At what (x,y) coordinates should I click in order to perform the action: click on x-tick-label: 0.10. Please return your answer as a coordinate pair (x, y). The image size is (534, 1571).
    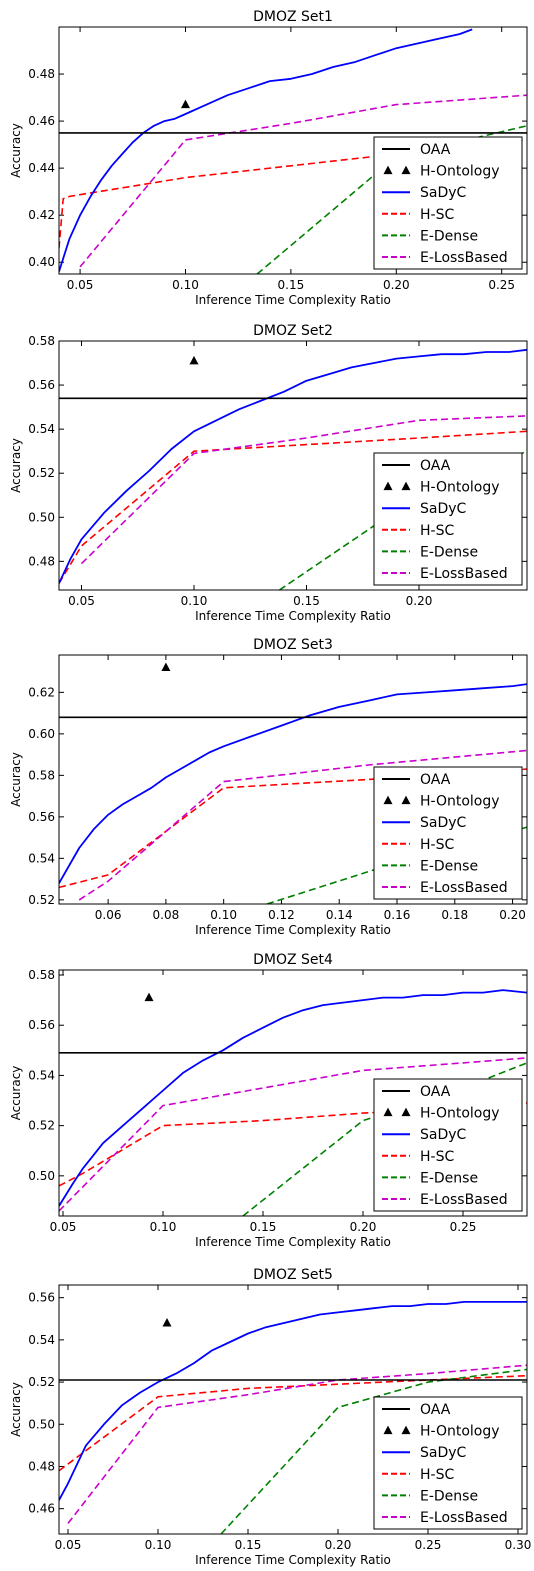
    Looking at the image, I should click on (223, 915).